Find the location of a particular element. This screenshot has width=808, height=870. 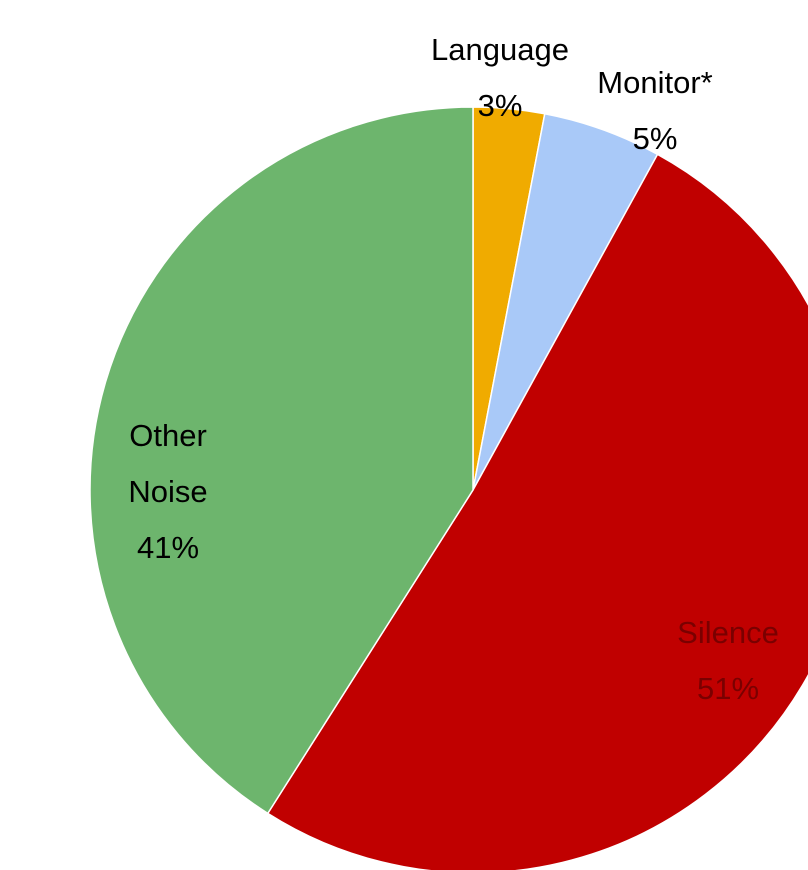

slice-label: Silence 51% is located at coordinates (728, 661).